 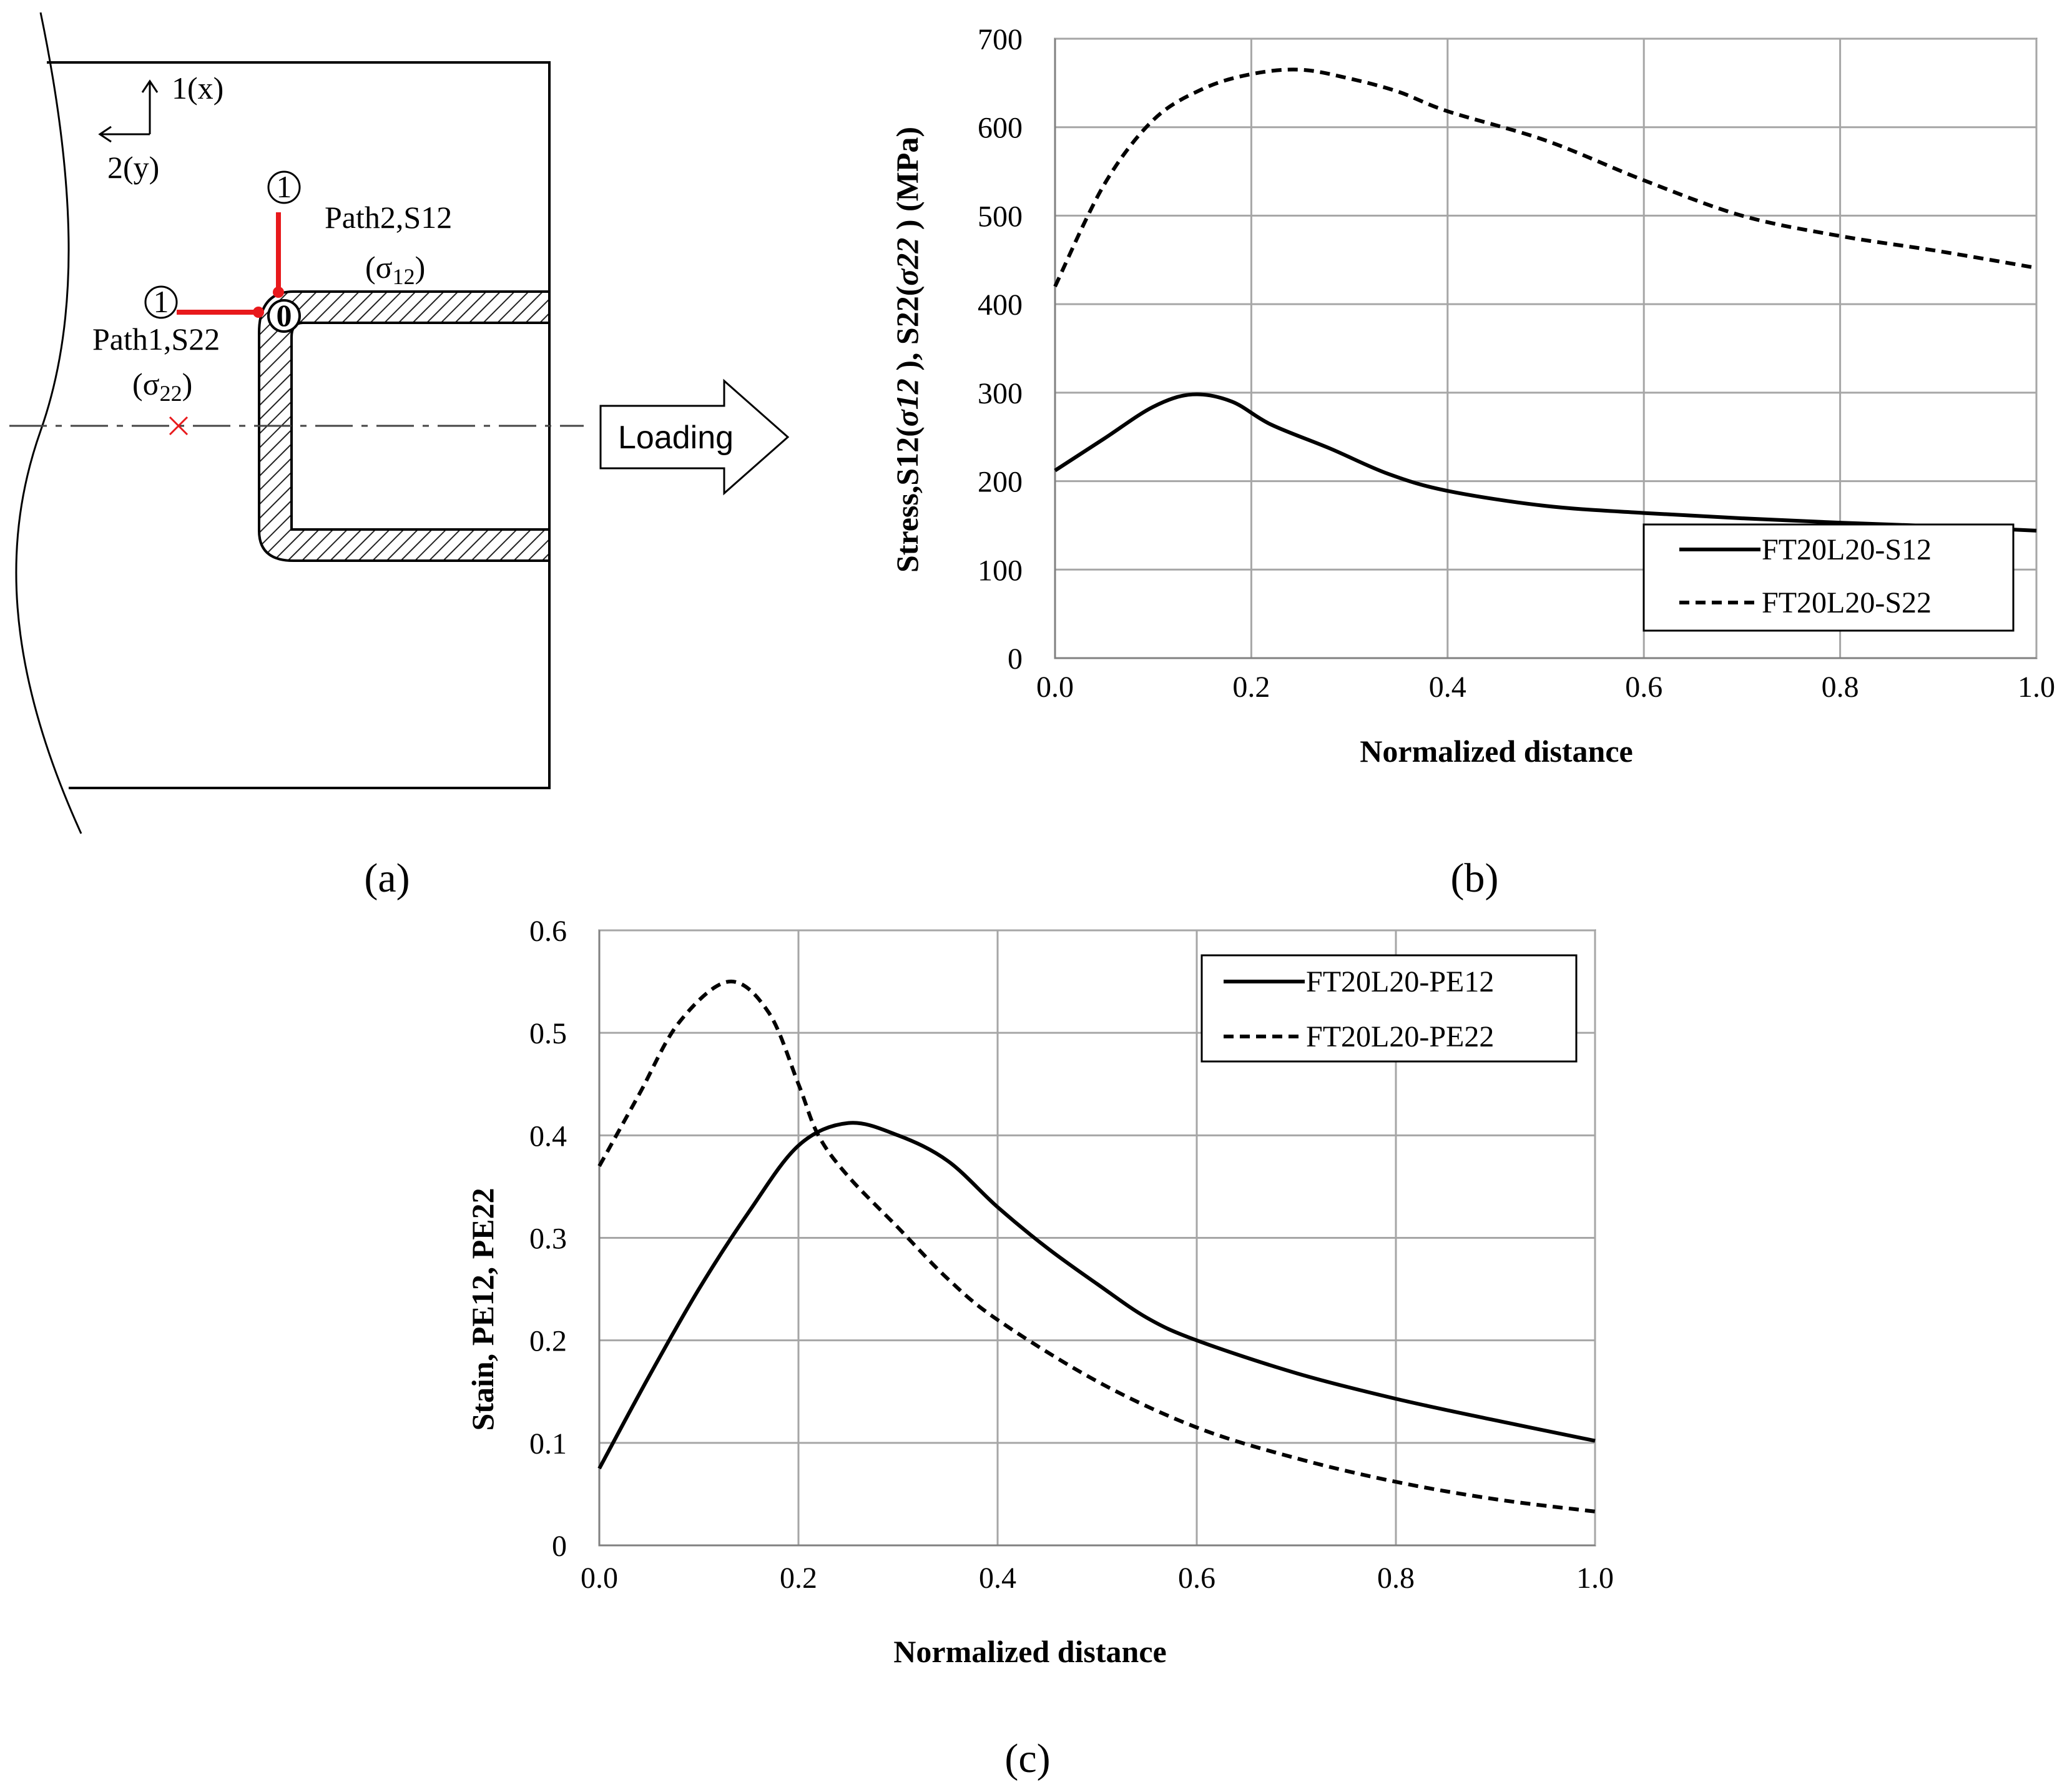 I want to click on b-y-tick-label: 500, so click(x=1000, y=216).